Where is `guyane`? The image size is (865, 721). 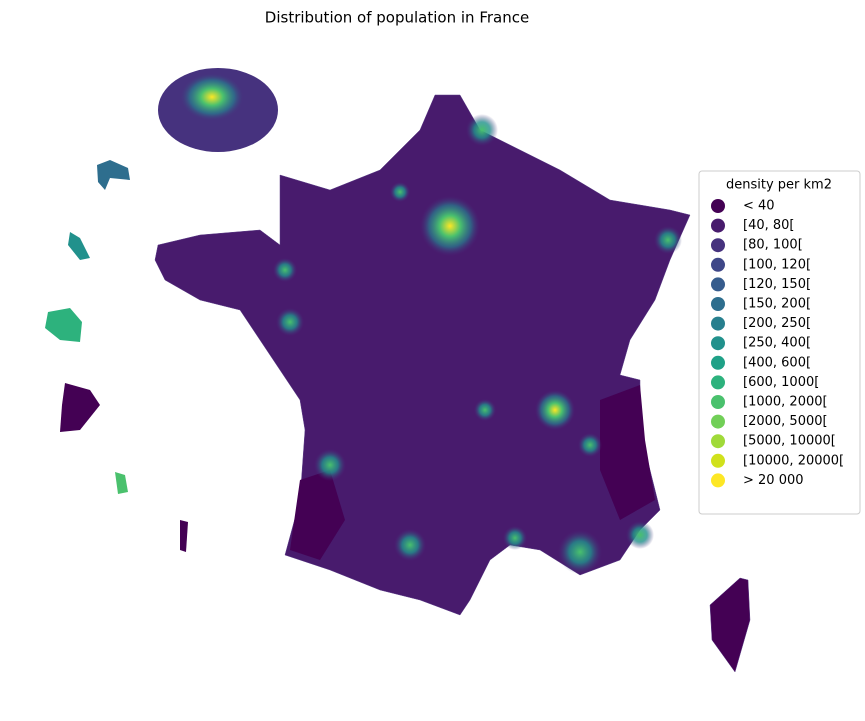
guyane is located at coordinates (80, 407).